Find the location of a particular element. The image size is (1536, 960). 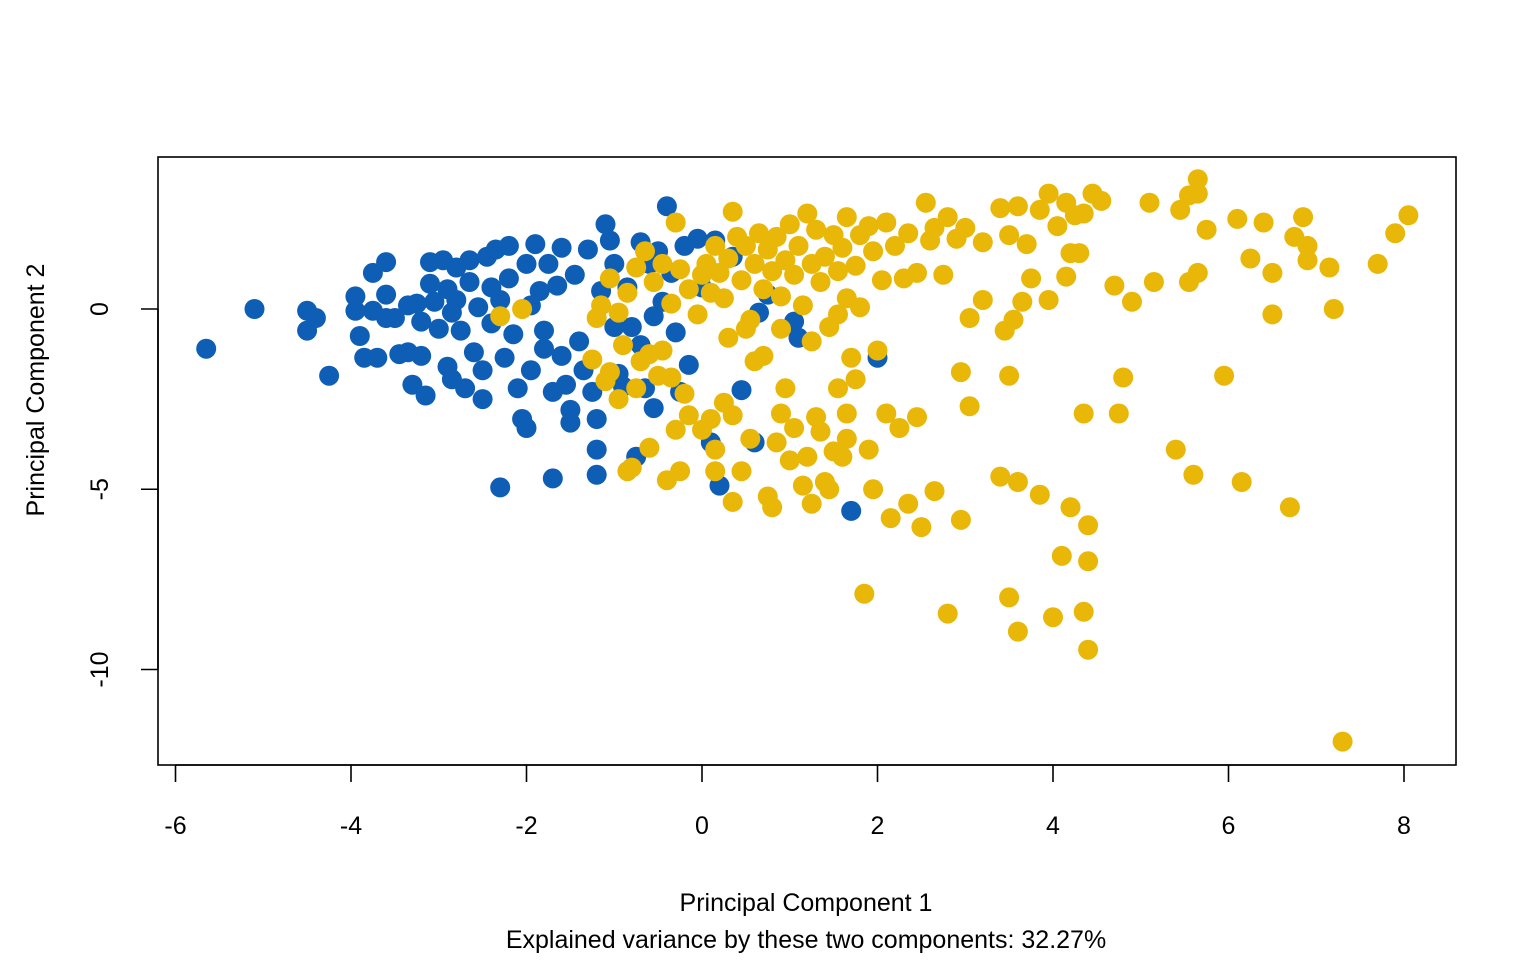

y-tick-label: -10 is located at coordinates (100, 669).